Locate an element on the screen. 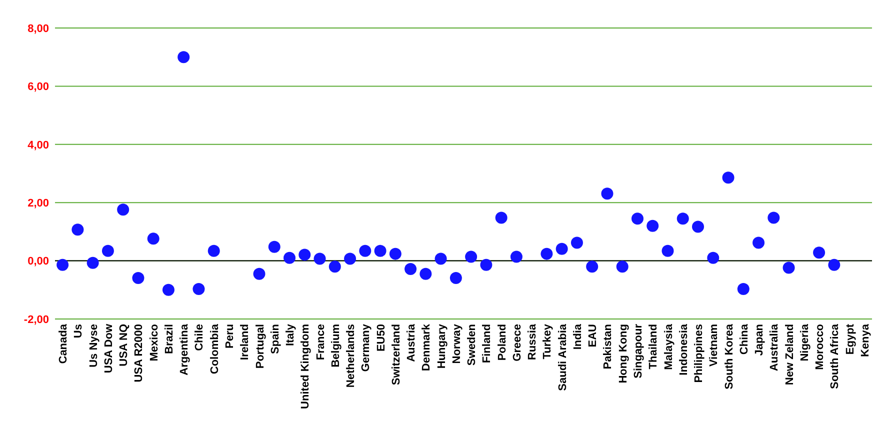  y-tick-label: 2,00 is located at coordinates (38, 203).